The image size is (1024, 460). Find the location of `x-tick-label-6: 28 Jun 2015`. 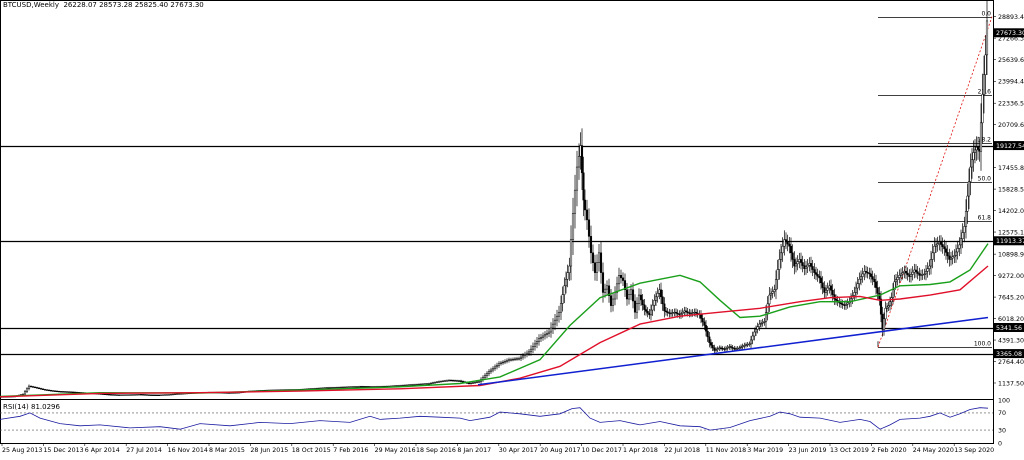

x-tick-label-6: 28 Jun 2015 is located at coordinates (269, 450).